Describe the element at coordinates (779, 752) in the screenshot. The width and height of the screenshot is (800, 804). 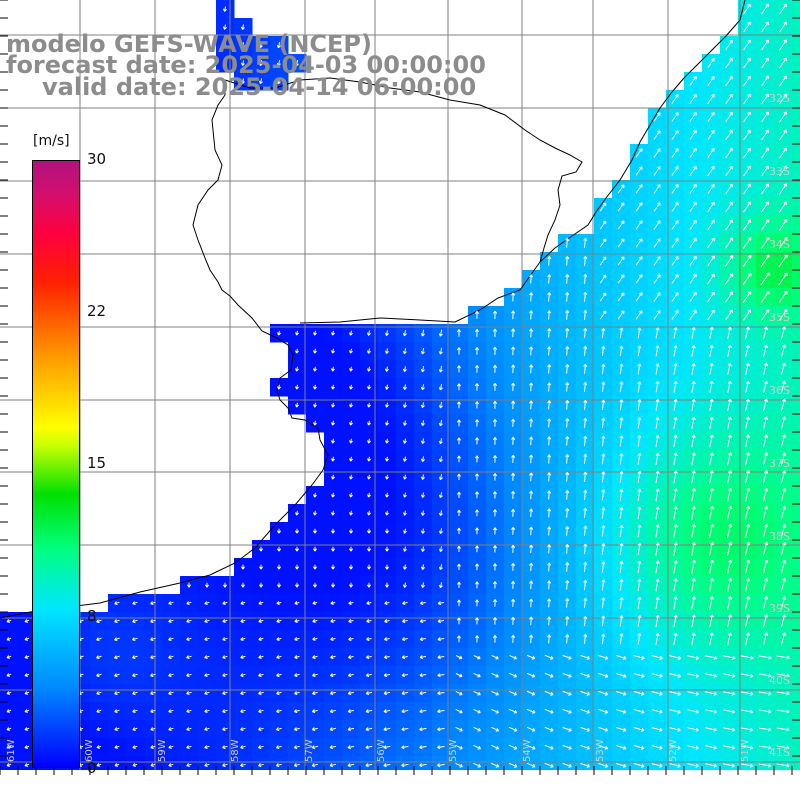
I see `latitude-label: 41S` at that location.